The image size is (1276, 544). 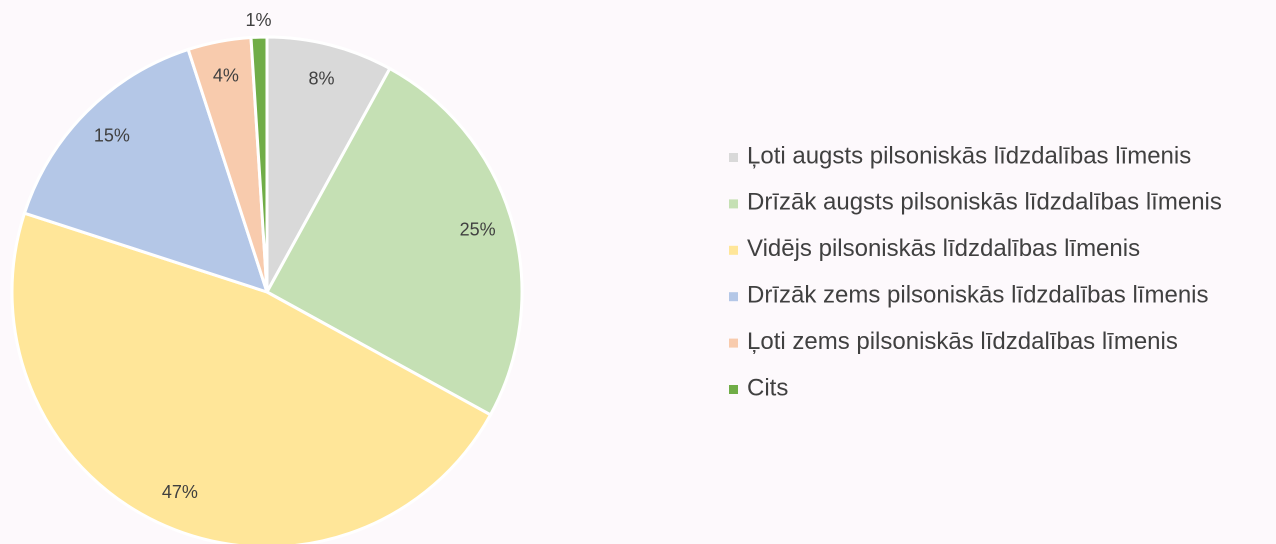 What do you see at coordinates (943, 248) in the screenshot?
I see `legend-label: Vidējs pilsoniskās līdzdalības līmenis` at bounding box center [943, 248].